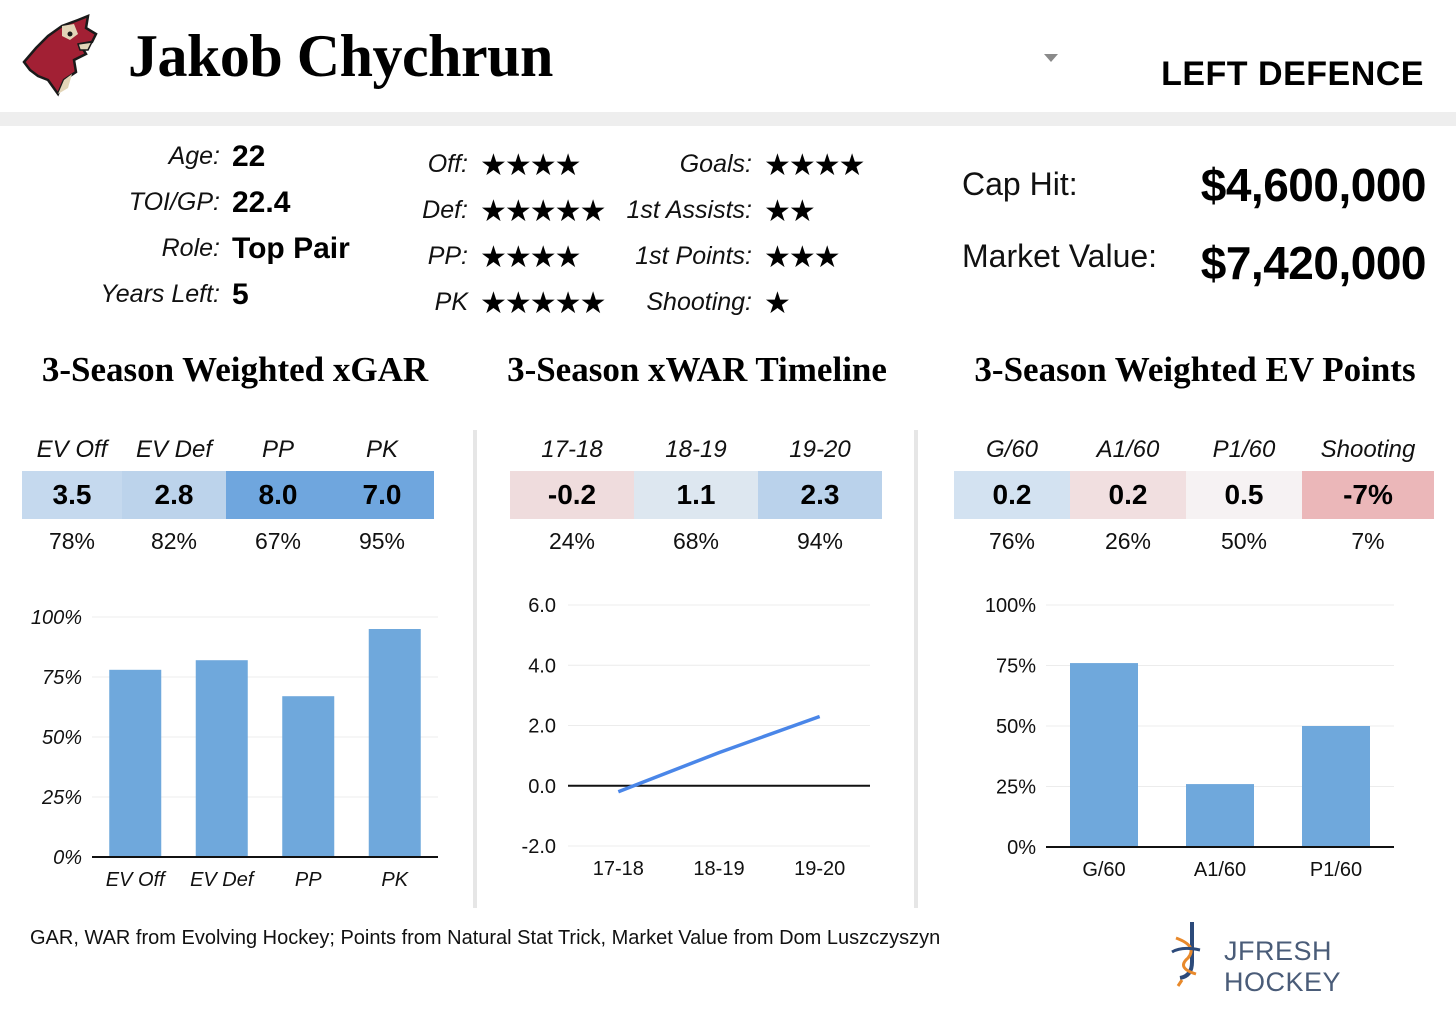 This screenshot has height=1010, width=1456. Describe the element at coordinates (490, 240) in the screenshot. I see `ratings-offence-block: Off: ★★★★ Def: ★★★★★ PP: ★★★★ PK ★★★★★` at that location.